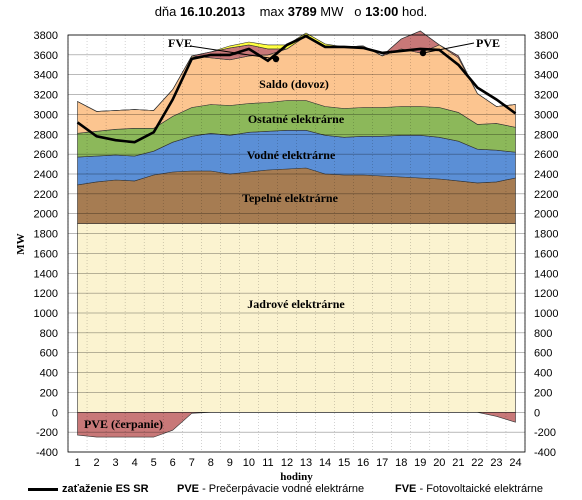  I want to click on y-tick-label-left: 3000, so click(46, 115).